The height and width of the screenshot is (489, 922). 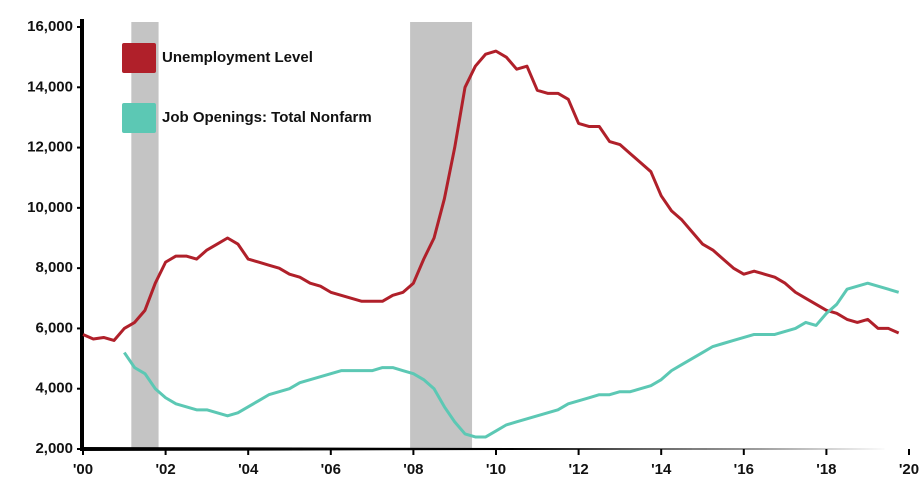 What do you see at coordinates (237, 57) in the screenshot?
I see `legend-label: Unemployment Level` at bounding box center [237, 57].